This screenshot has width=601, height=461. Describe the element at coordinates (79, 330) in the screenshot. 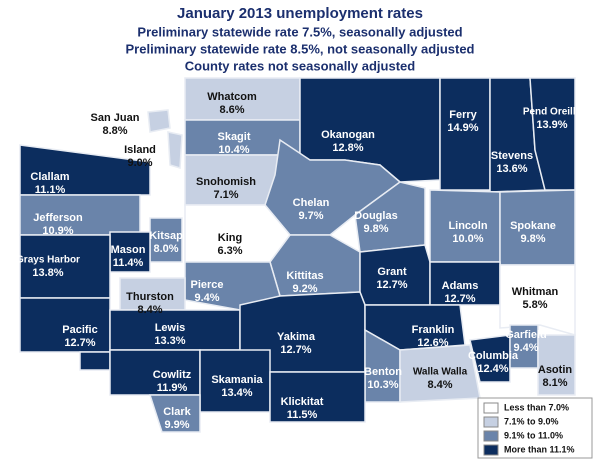

I see `county-name: Pacific` at that location.